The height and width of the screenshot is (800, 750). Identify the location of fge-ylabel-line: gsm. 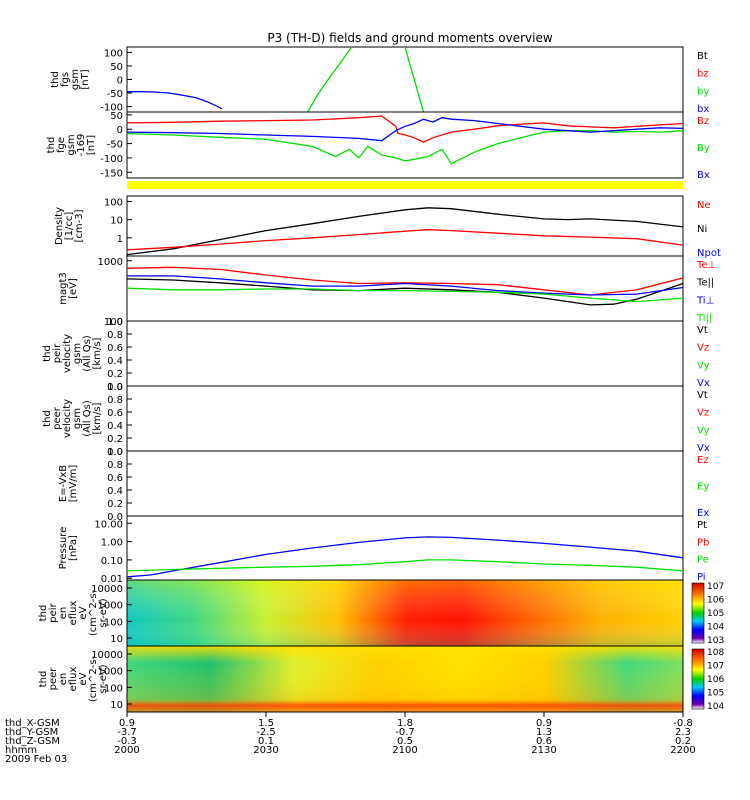
(71, 144).